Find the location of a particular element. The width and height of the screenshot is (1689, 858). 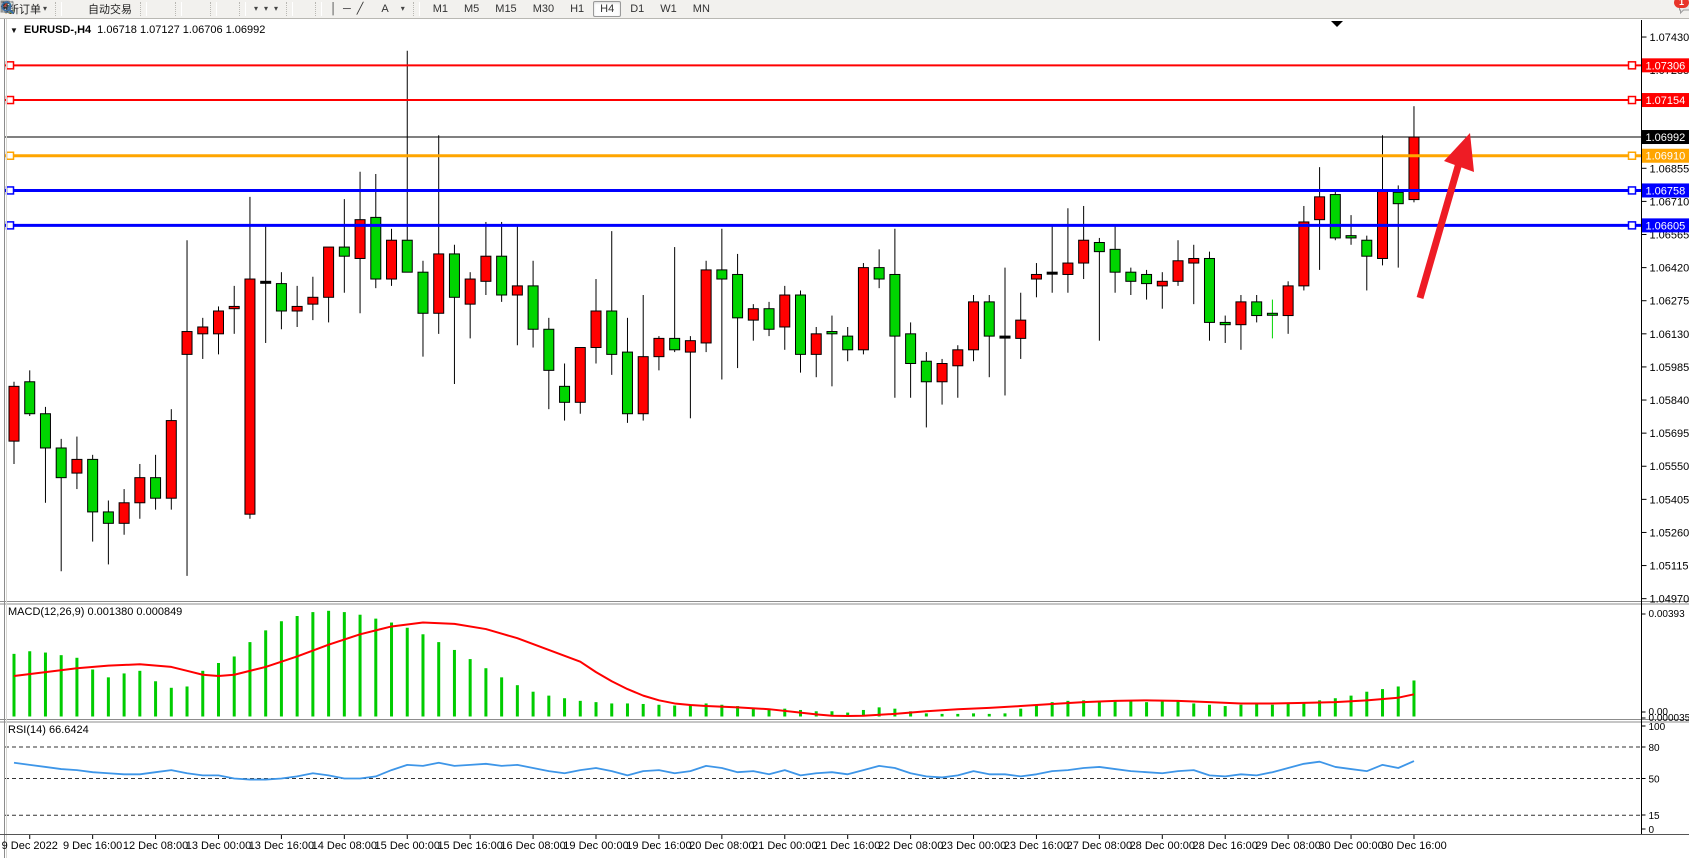

trend-arrow-annotation is located at coordinates (1439, 230).